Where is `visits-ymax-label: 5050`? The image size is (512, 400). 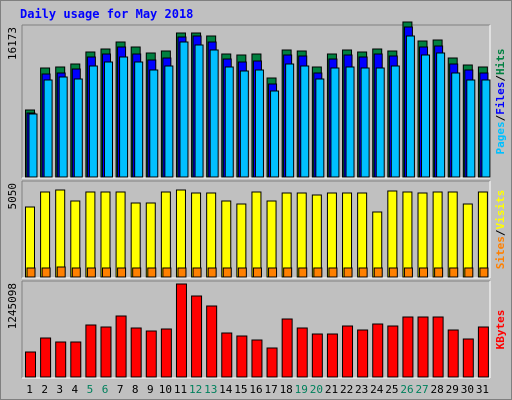 visits-ymax-label: 5050 is located at coordinates (12, 196).